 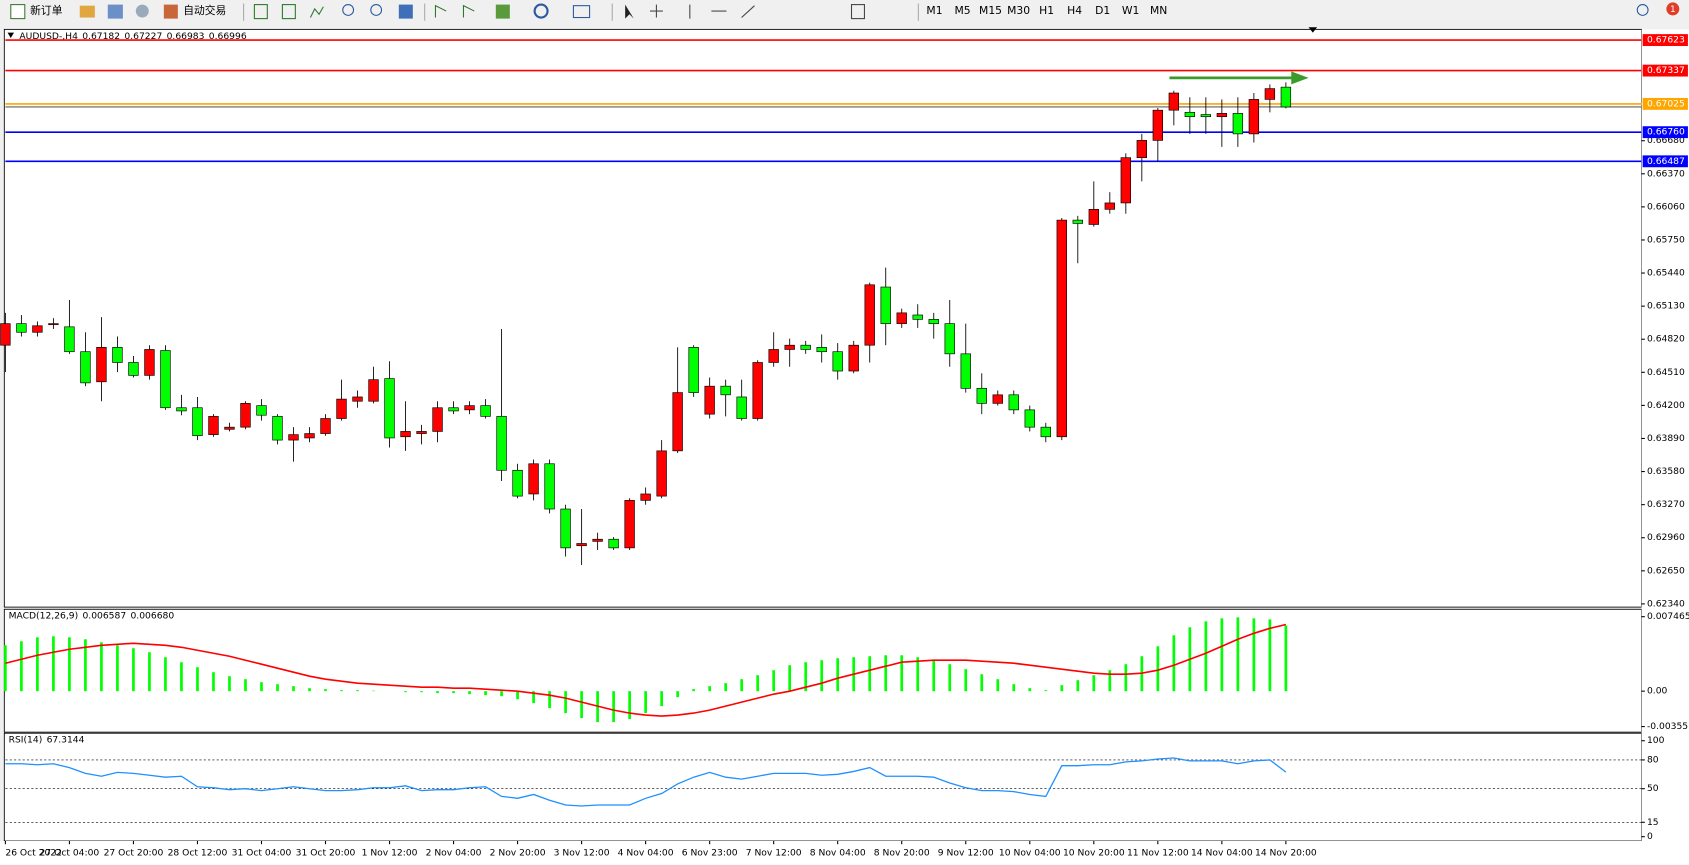 What do you see at coordinates (170, 11) in the screenshot?
I see `auto-trading-icon` at bounding box center [170, 11].